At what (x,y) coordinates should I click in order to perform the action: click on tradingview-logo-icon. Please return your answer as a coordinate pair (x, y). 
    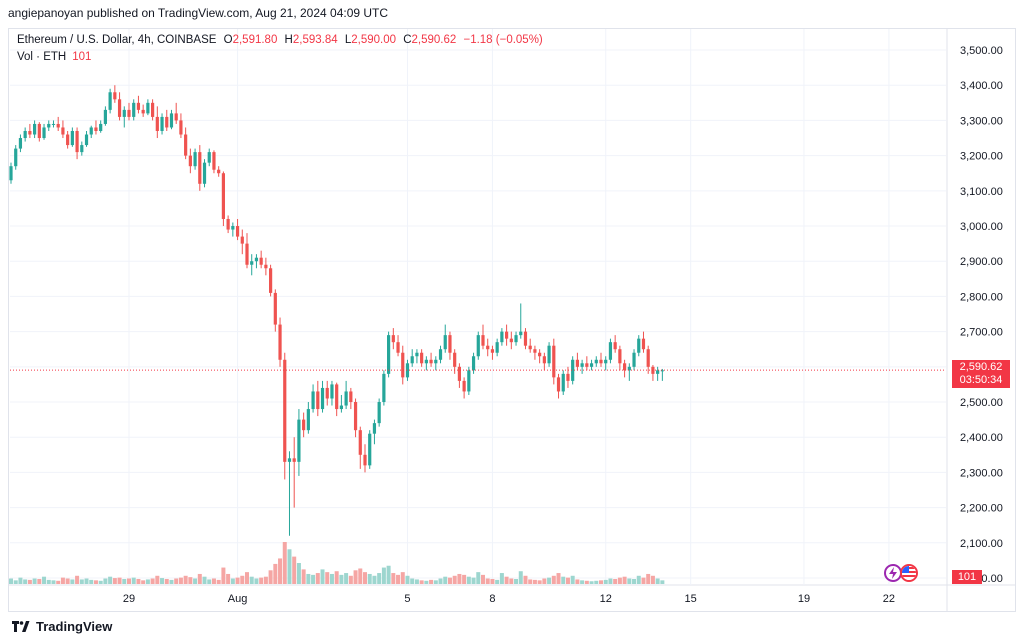
    Looking at the image, I should click on (21, 626).